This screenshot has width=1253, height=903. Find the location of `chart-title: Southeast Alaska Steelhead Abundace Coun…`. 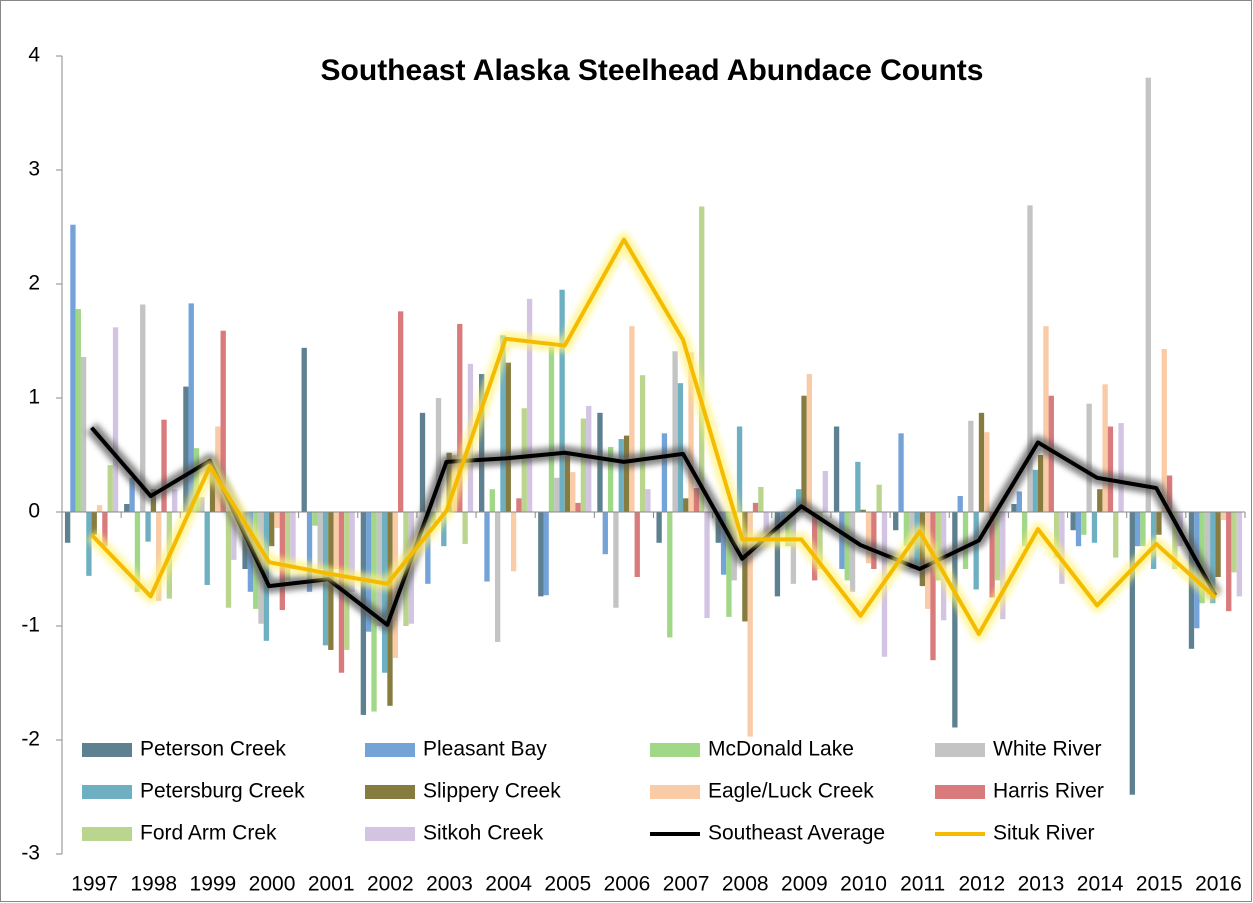

chart-title: Southeast Alaska Steelhead Abundace Coun… is located at coordinates (652, 70).